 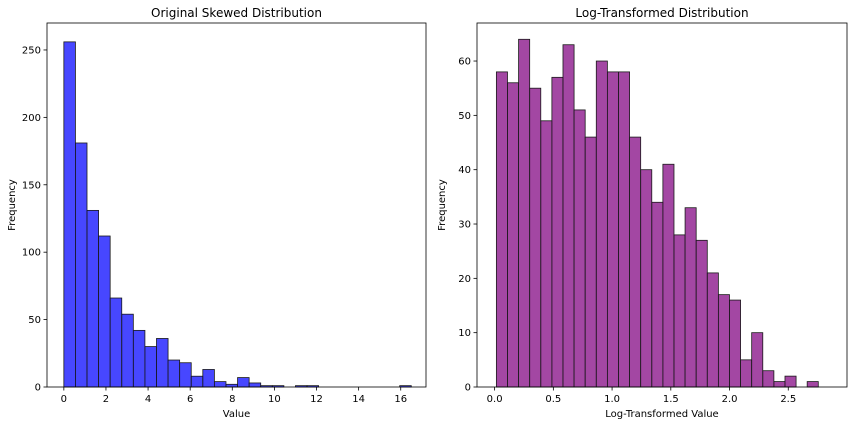 I want to click on y-tick-label: 40, so click(x=464, y=170).